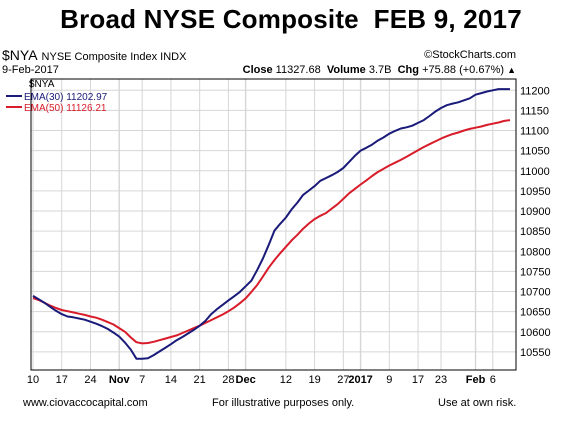  I want to click on x-tick-label: 14, so click(171, 380).